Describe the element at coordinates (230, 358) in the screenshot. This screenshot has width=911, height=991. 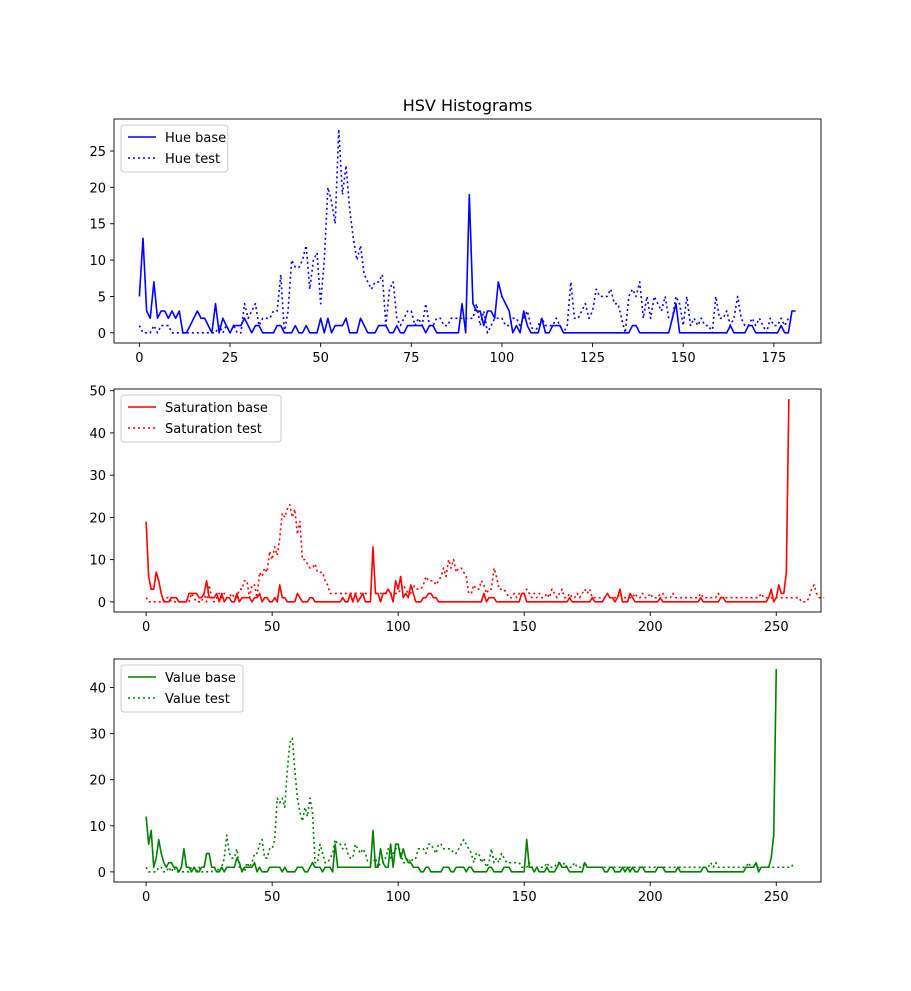
I see `x-tick-label: 25` at that location.